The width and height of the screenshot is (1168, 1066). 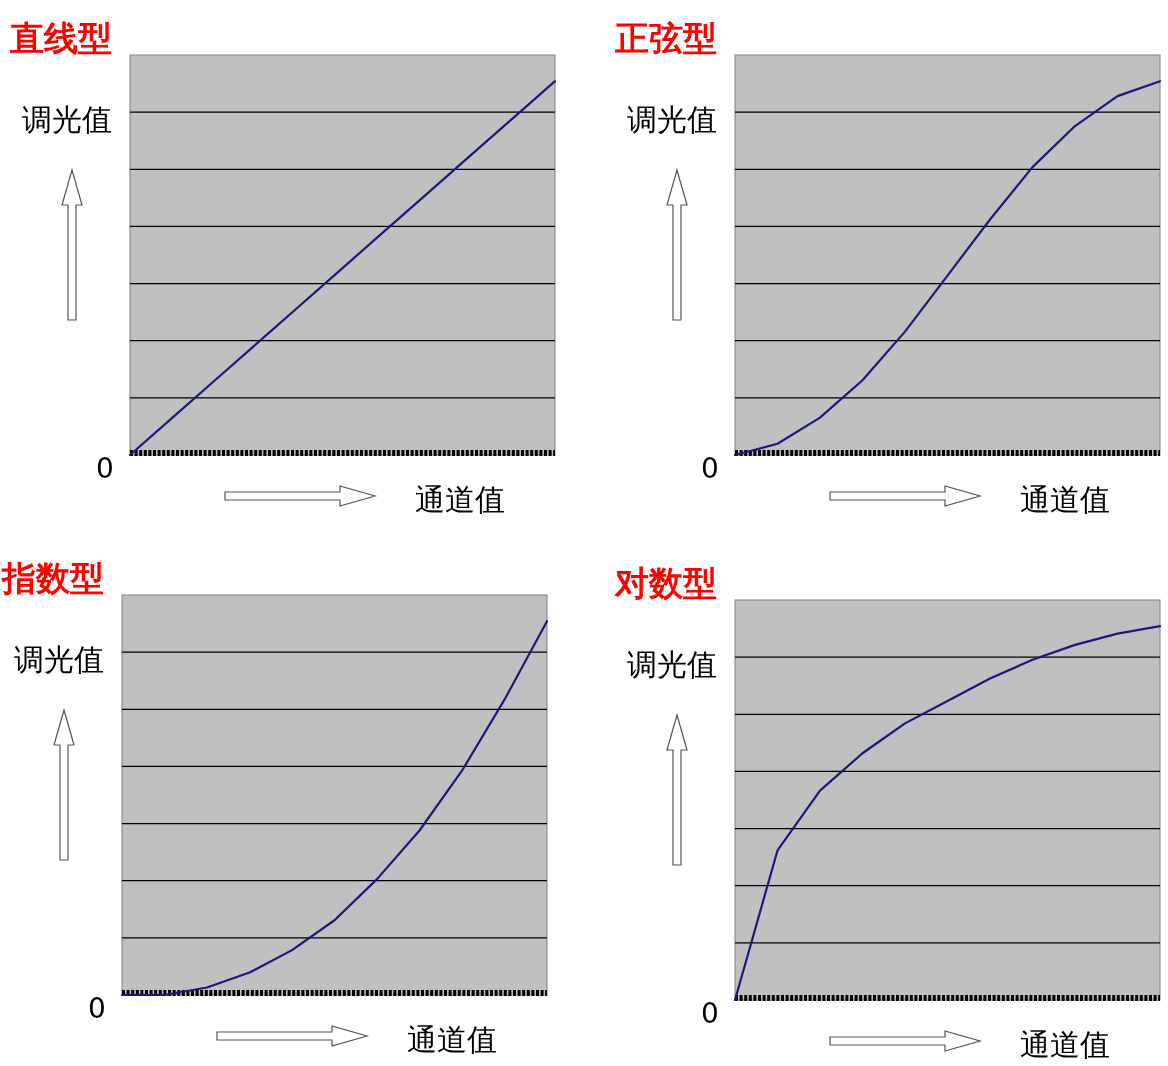 What do you see at coordinates (665, 38) in the screenshot?
I see `chart-title: 正弦型` at bounding box center [665, 38].